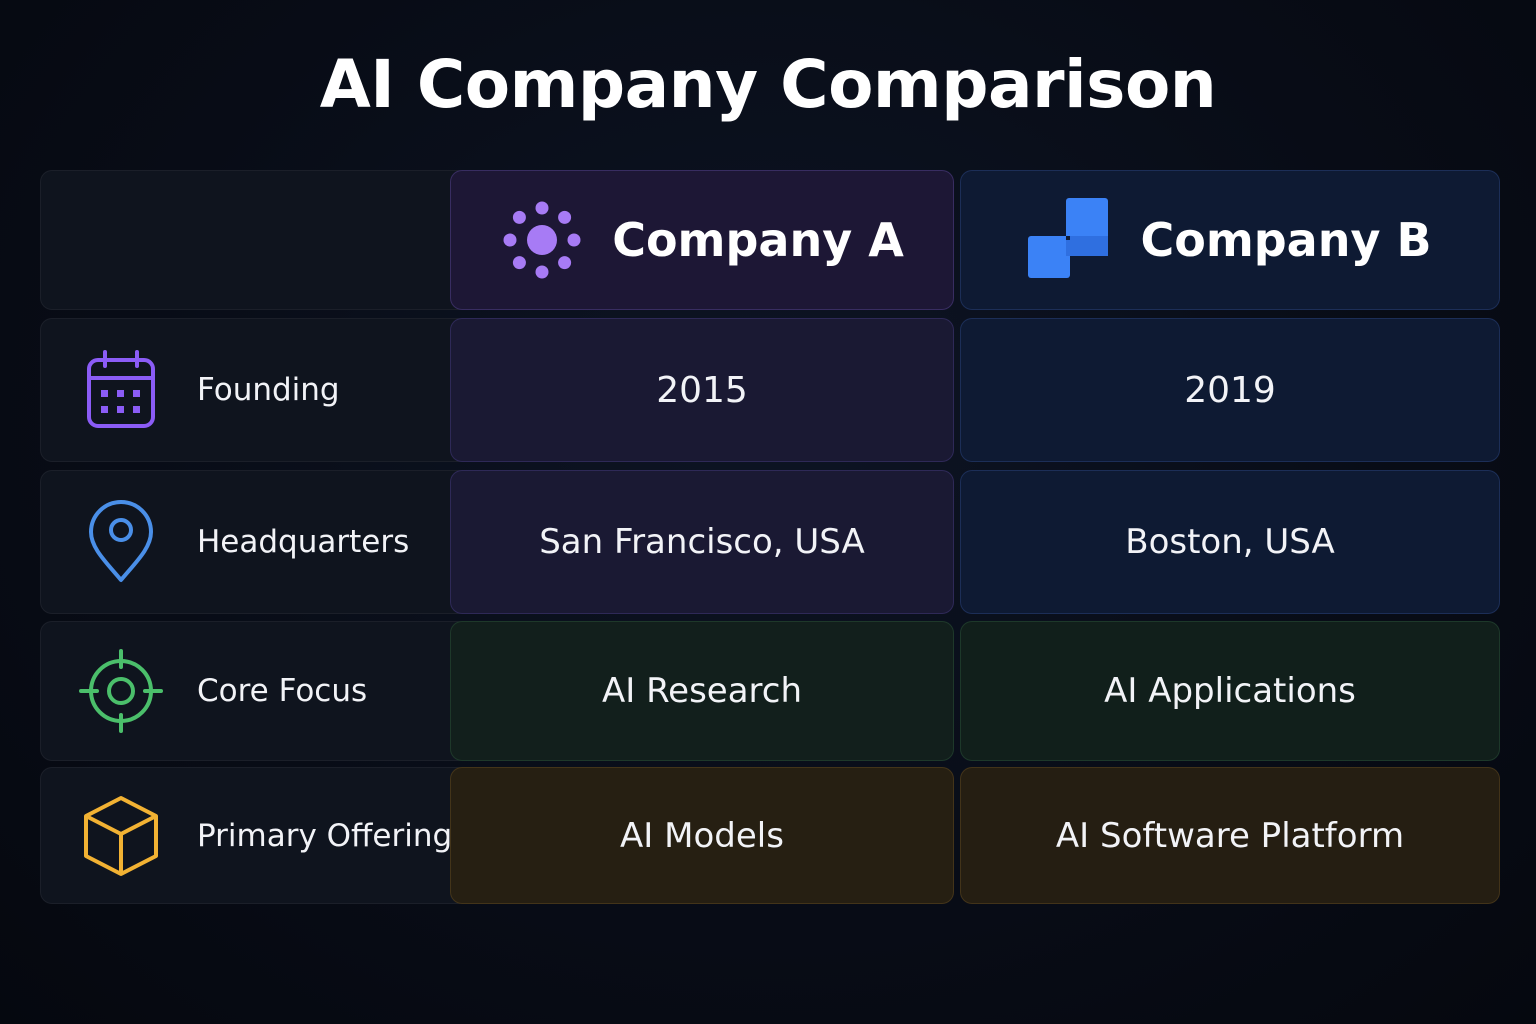 The image size is (1536, 1024). What do you see at coordinates (121, 542) in the screenshot?
I see `map-pin-icon` at bounding box center [121, 542].